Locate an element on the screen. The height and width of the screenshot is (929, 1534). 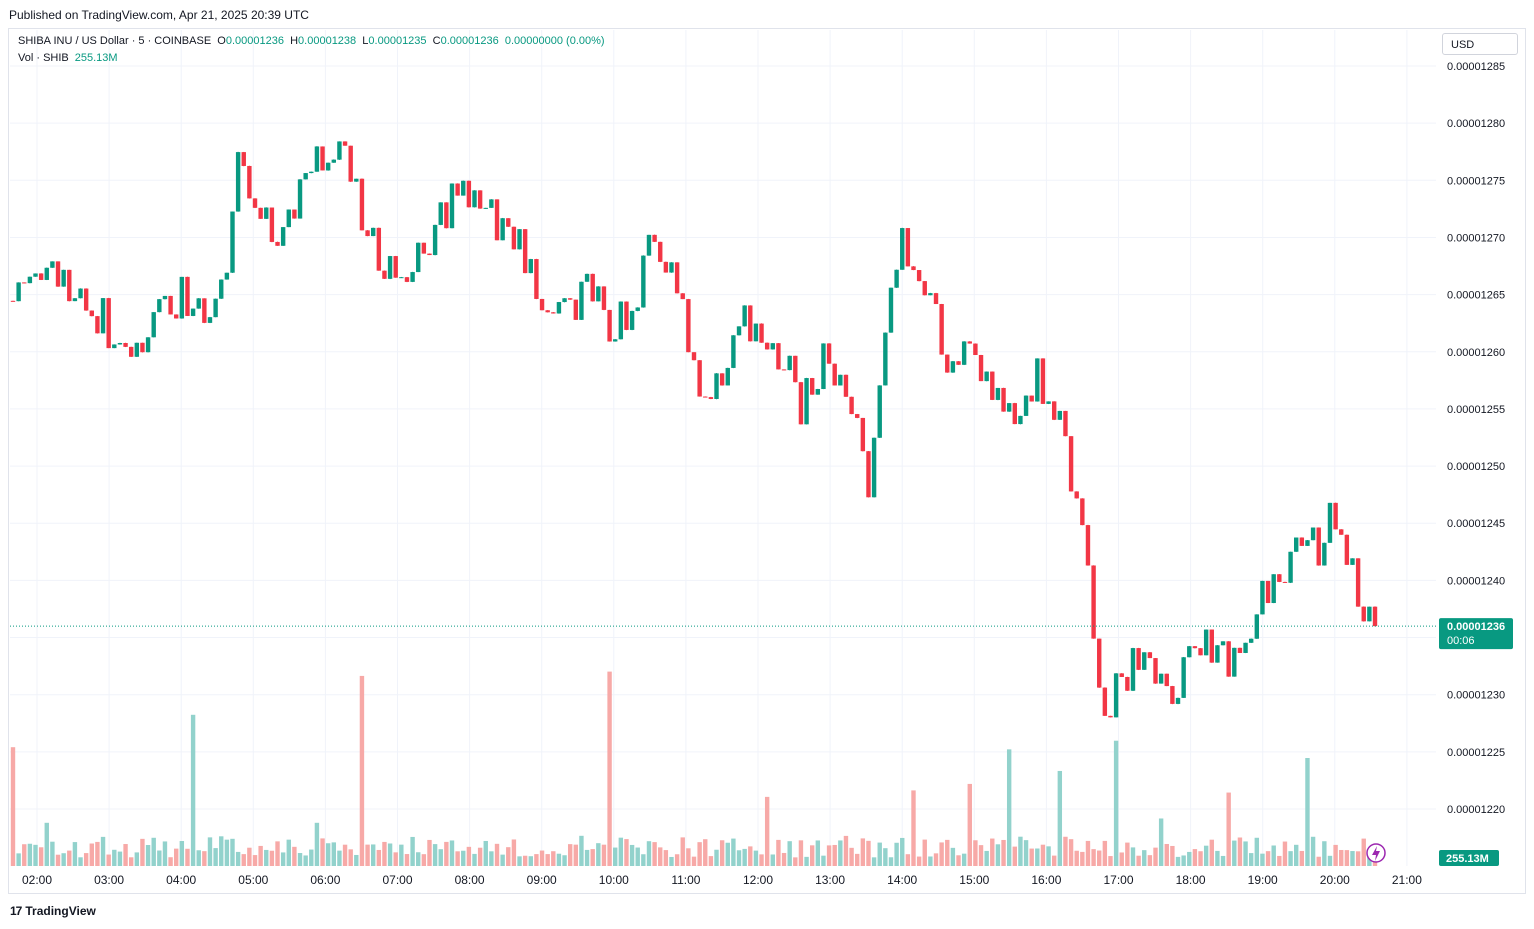
price-tick-label: 0.00001280 is located at coordinates (1476, 124).